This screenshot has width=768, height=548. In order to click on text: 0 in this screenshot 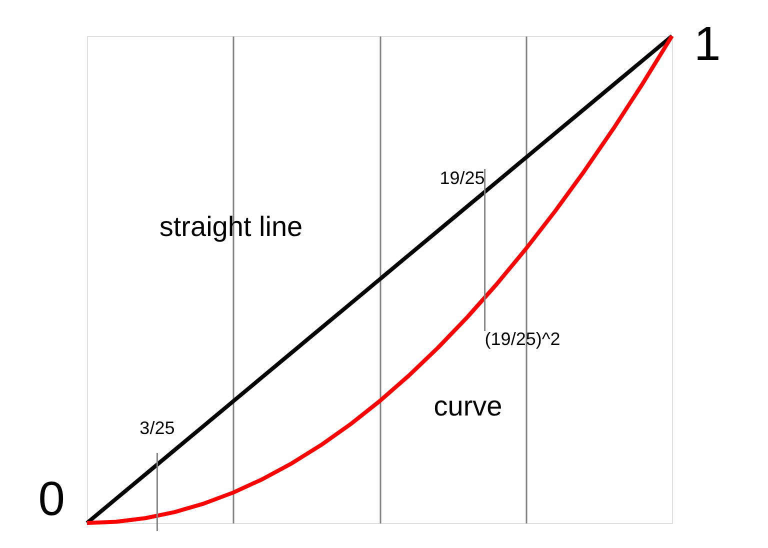, I will do `click(51, 499)`.